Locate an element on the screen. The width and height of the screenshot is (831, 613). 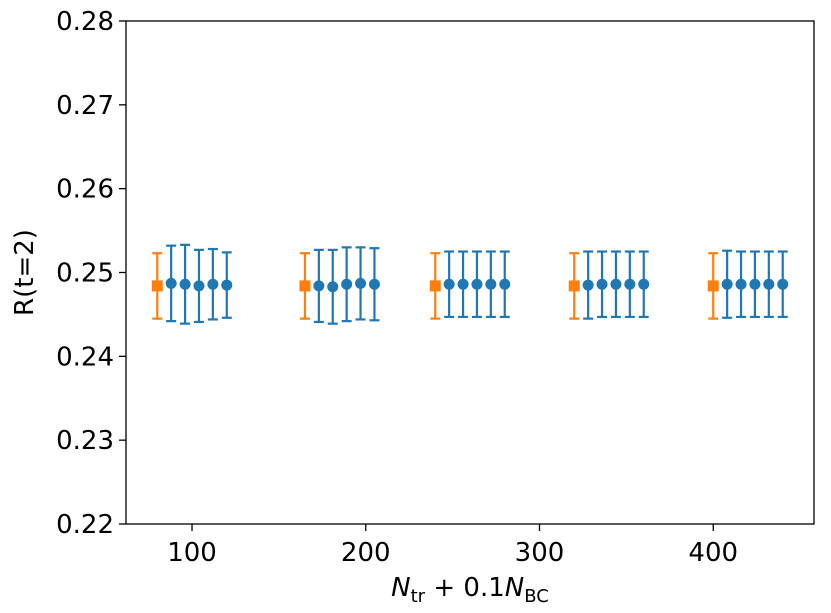
y-tick-label: 0.25 is located at coordinates (85, 274).